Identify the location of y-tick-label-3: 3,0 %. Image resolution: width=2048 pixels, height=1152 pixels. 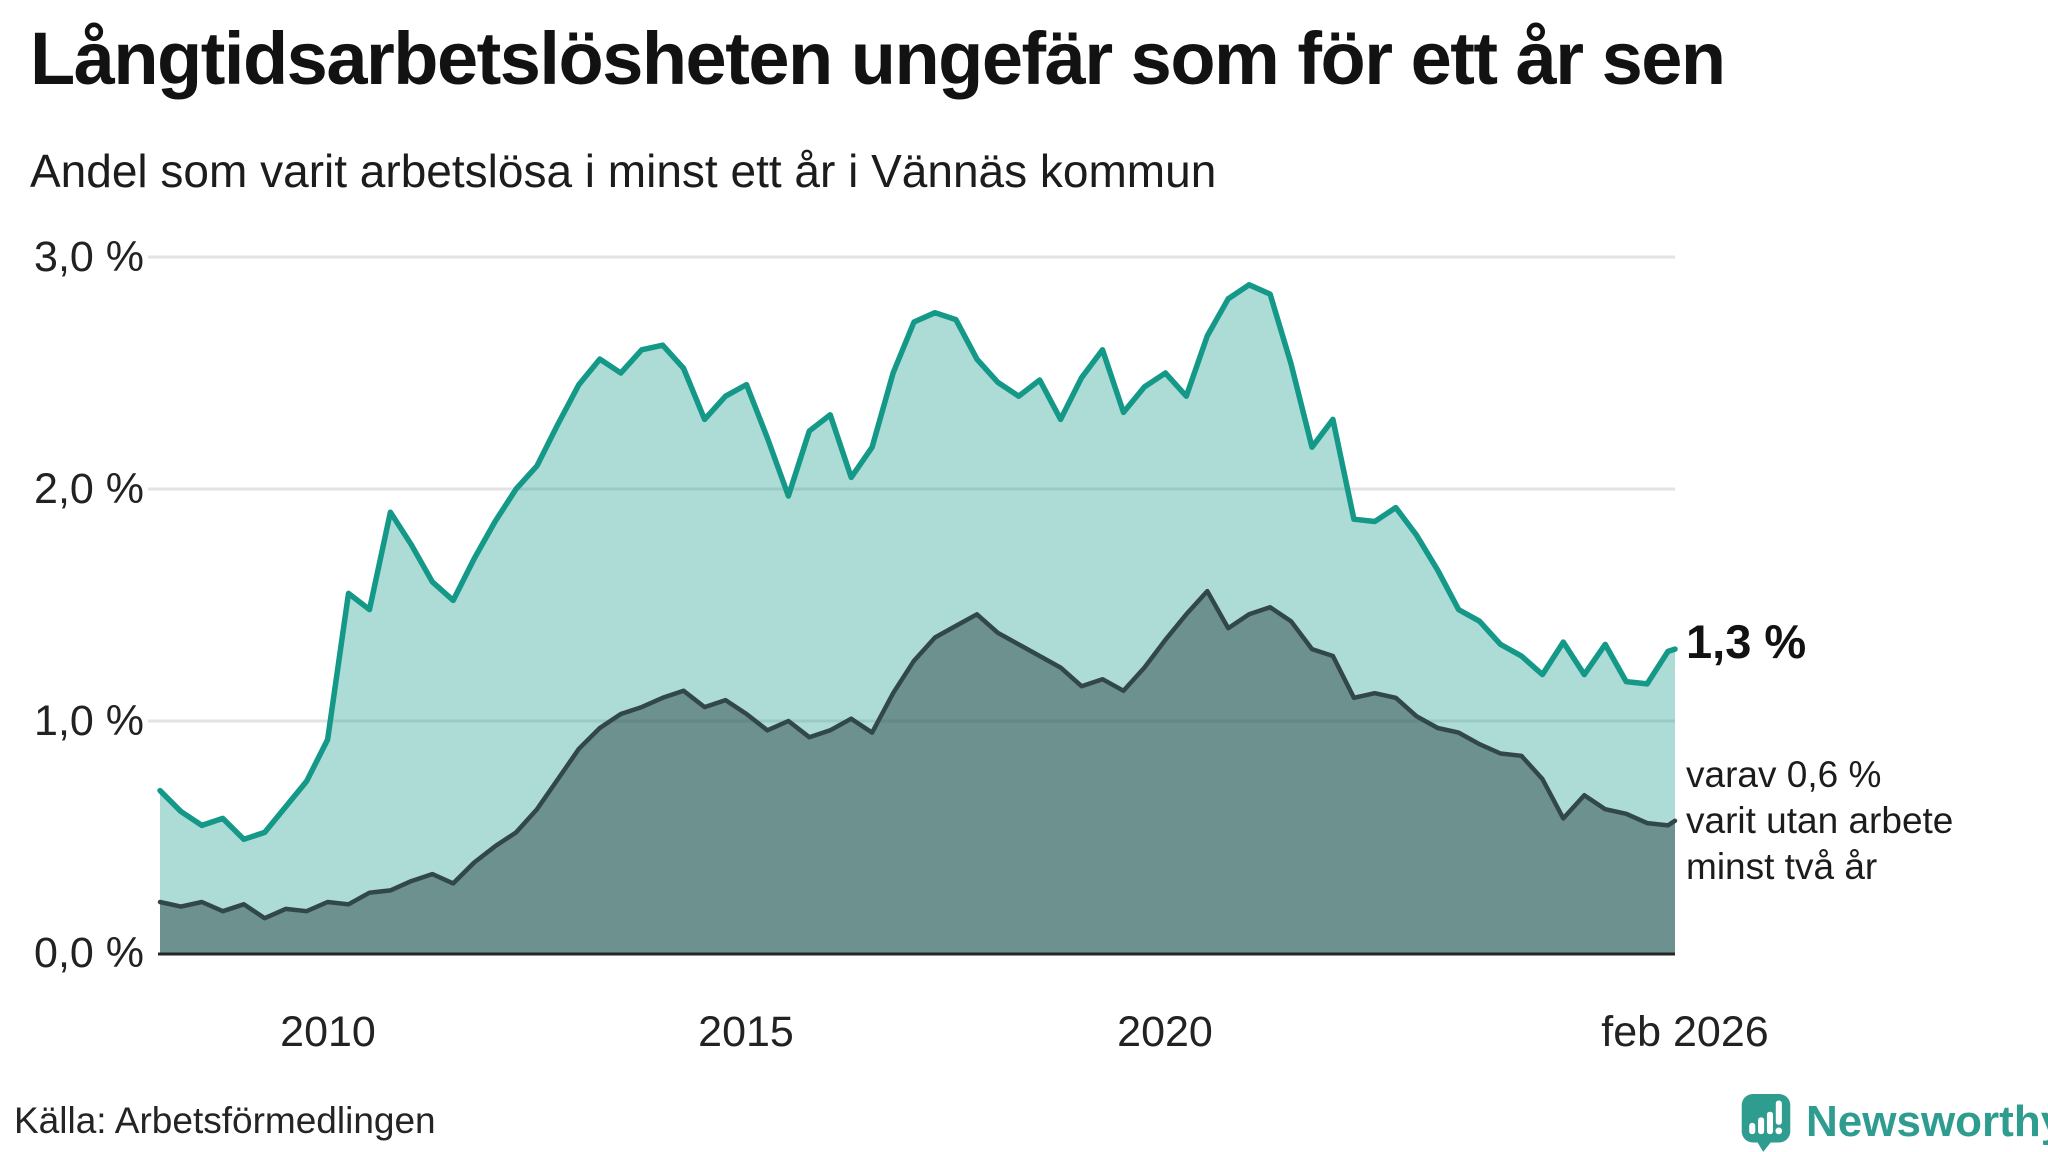
(89, 257).